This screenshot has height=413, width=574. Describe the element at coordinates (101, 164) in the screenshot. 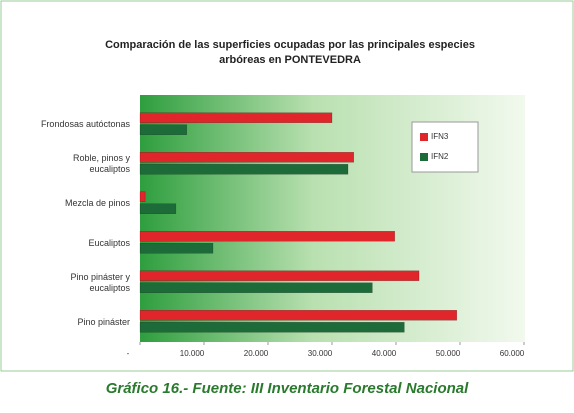

I see `y-tick-label: Roble, pinos y eucaliptos` at that location.